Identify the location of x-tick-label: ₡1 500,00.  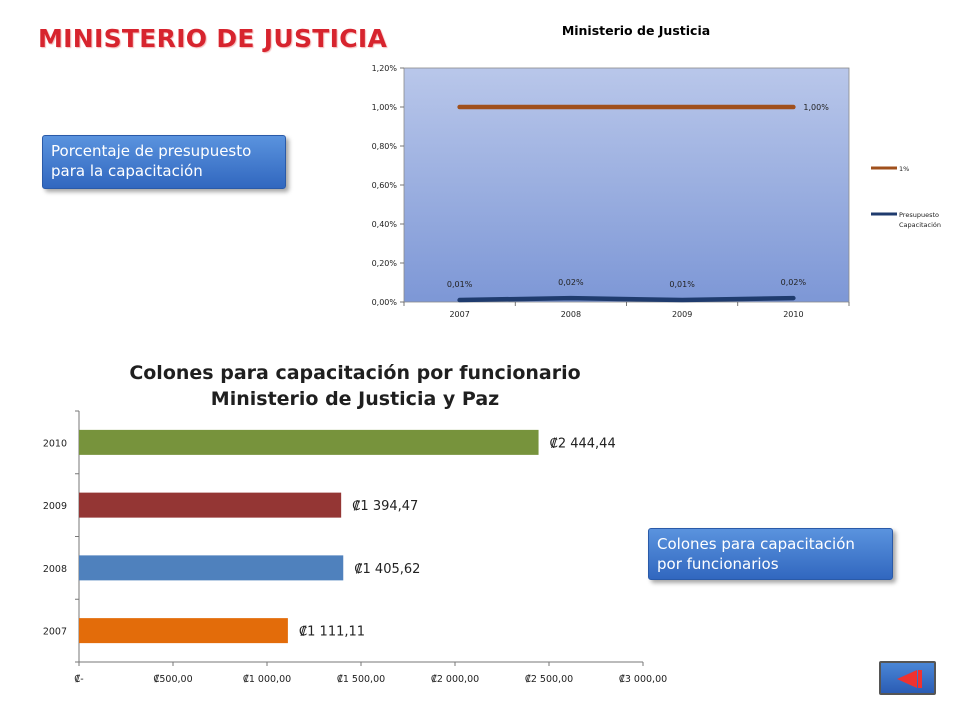
(361, 679).